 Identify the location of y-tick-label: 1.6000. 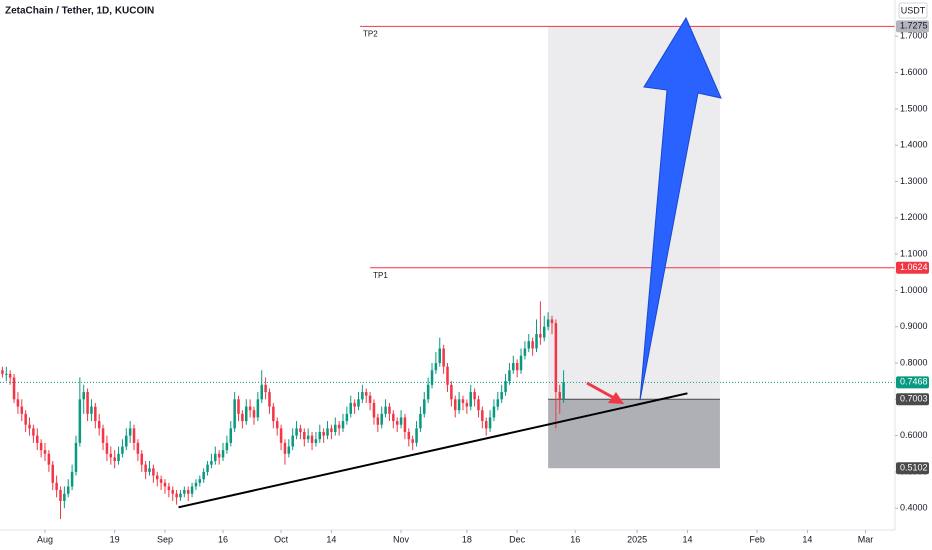
(914, 72).